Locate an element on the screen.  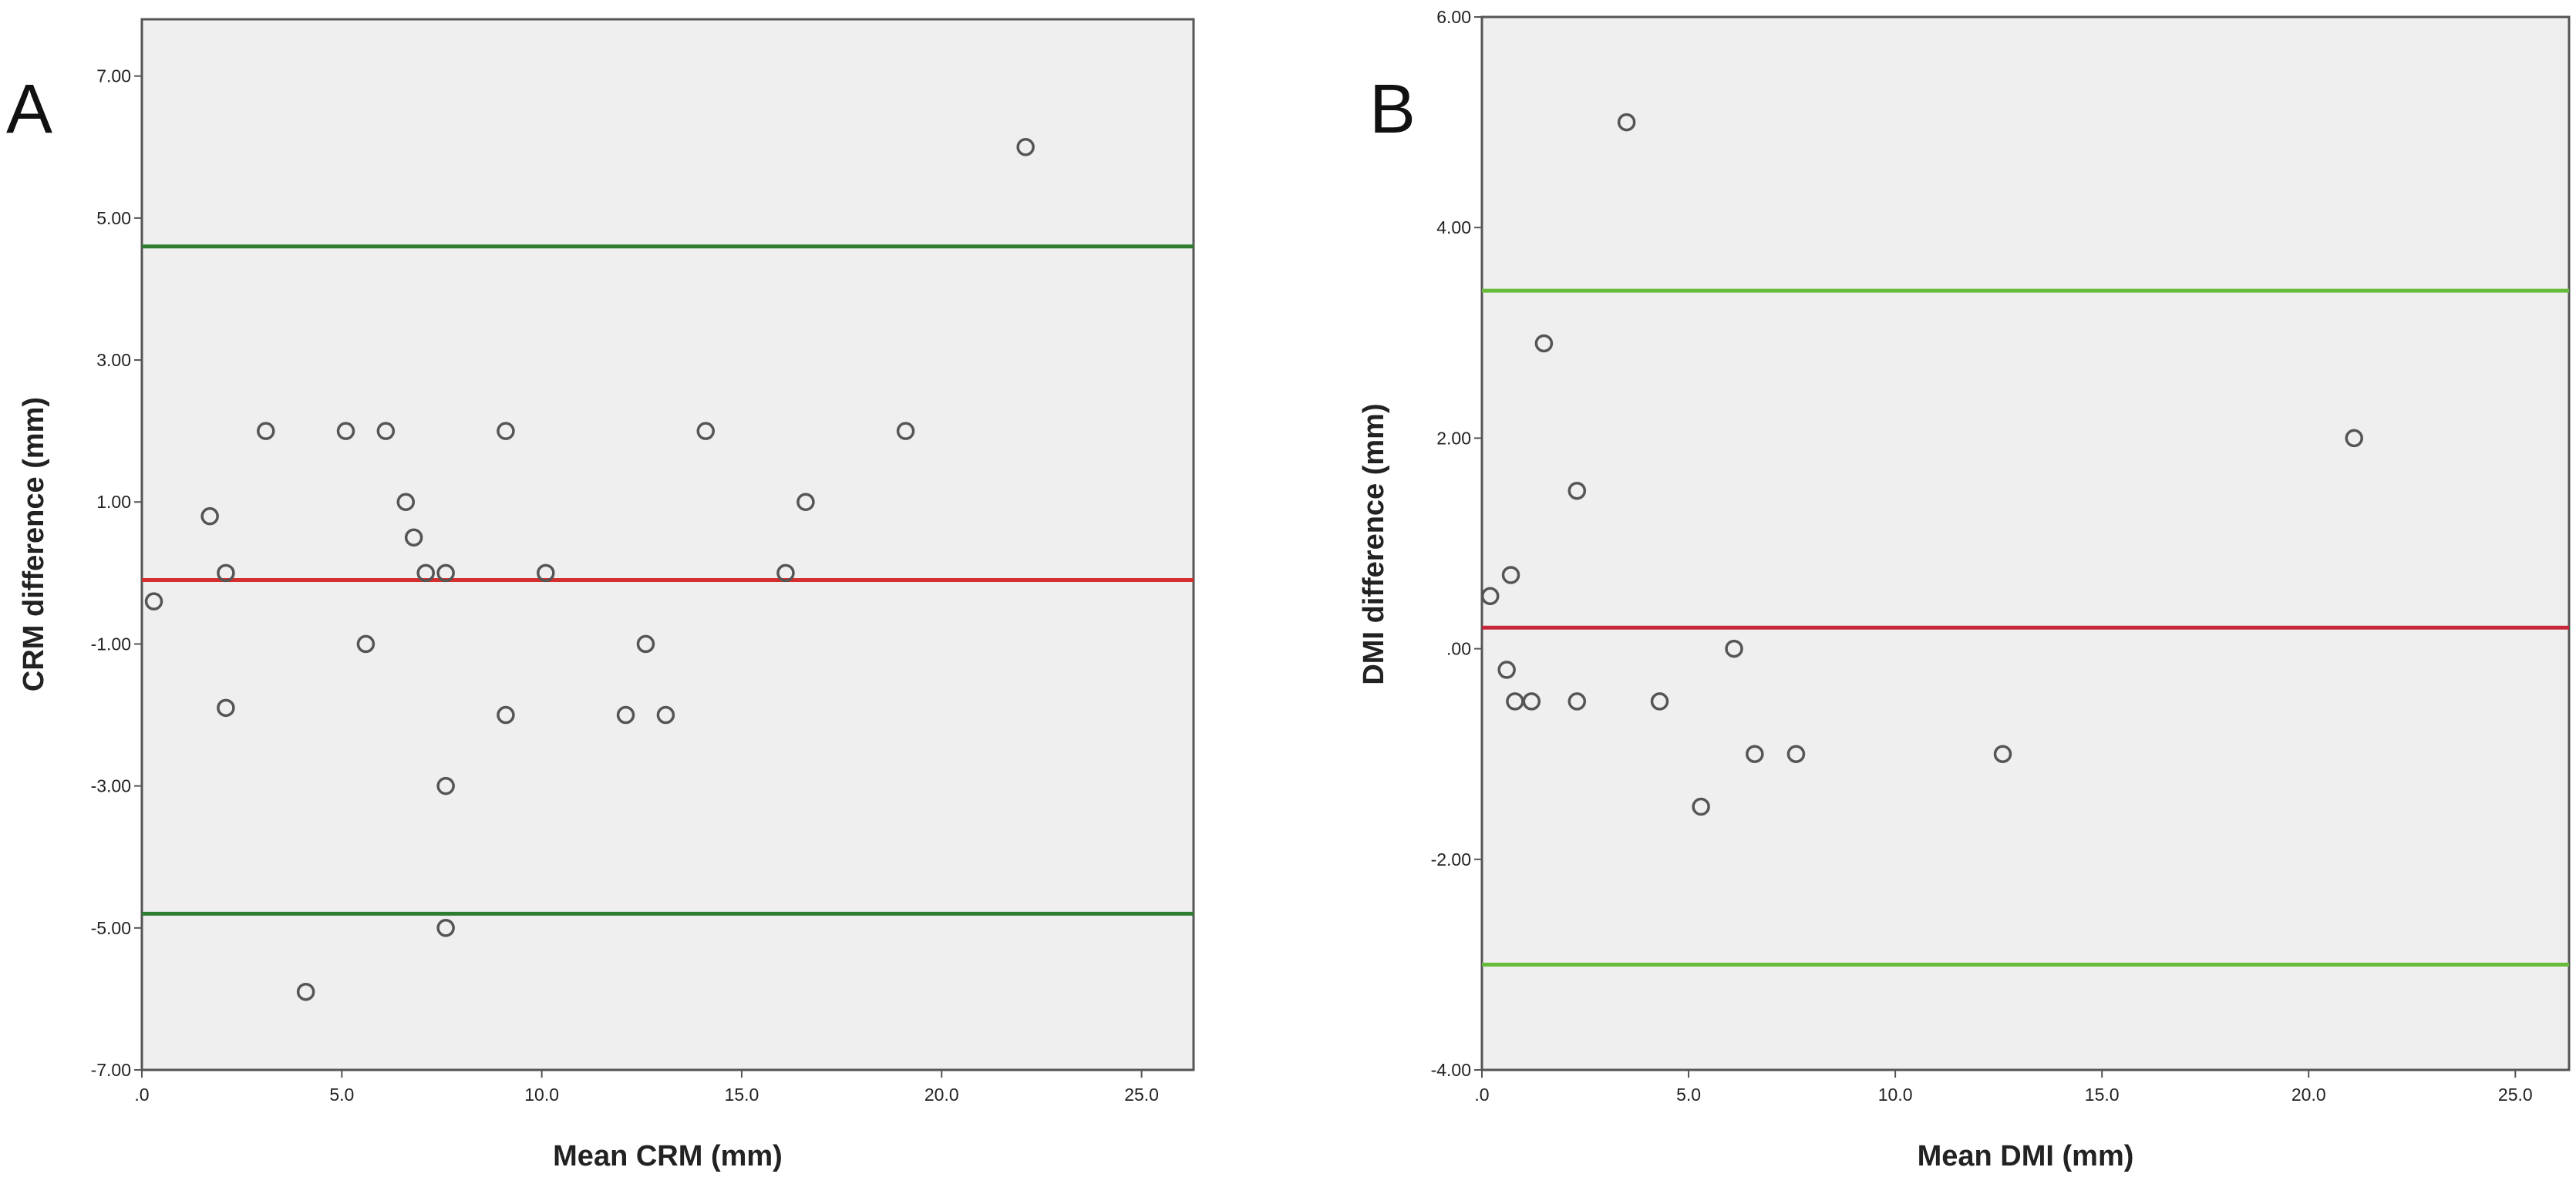
panel-b-y-axis-title: DMI difference (mm) is located at coordinates (1374, 544).